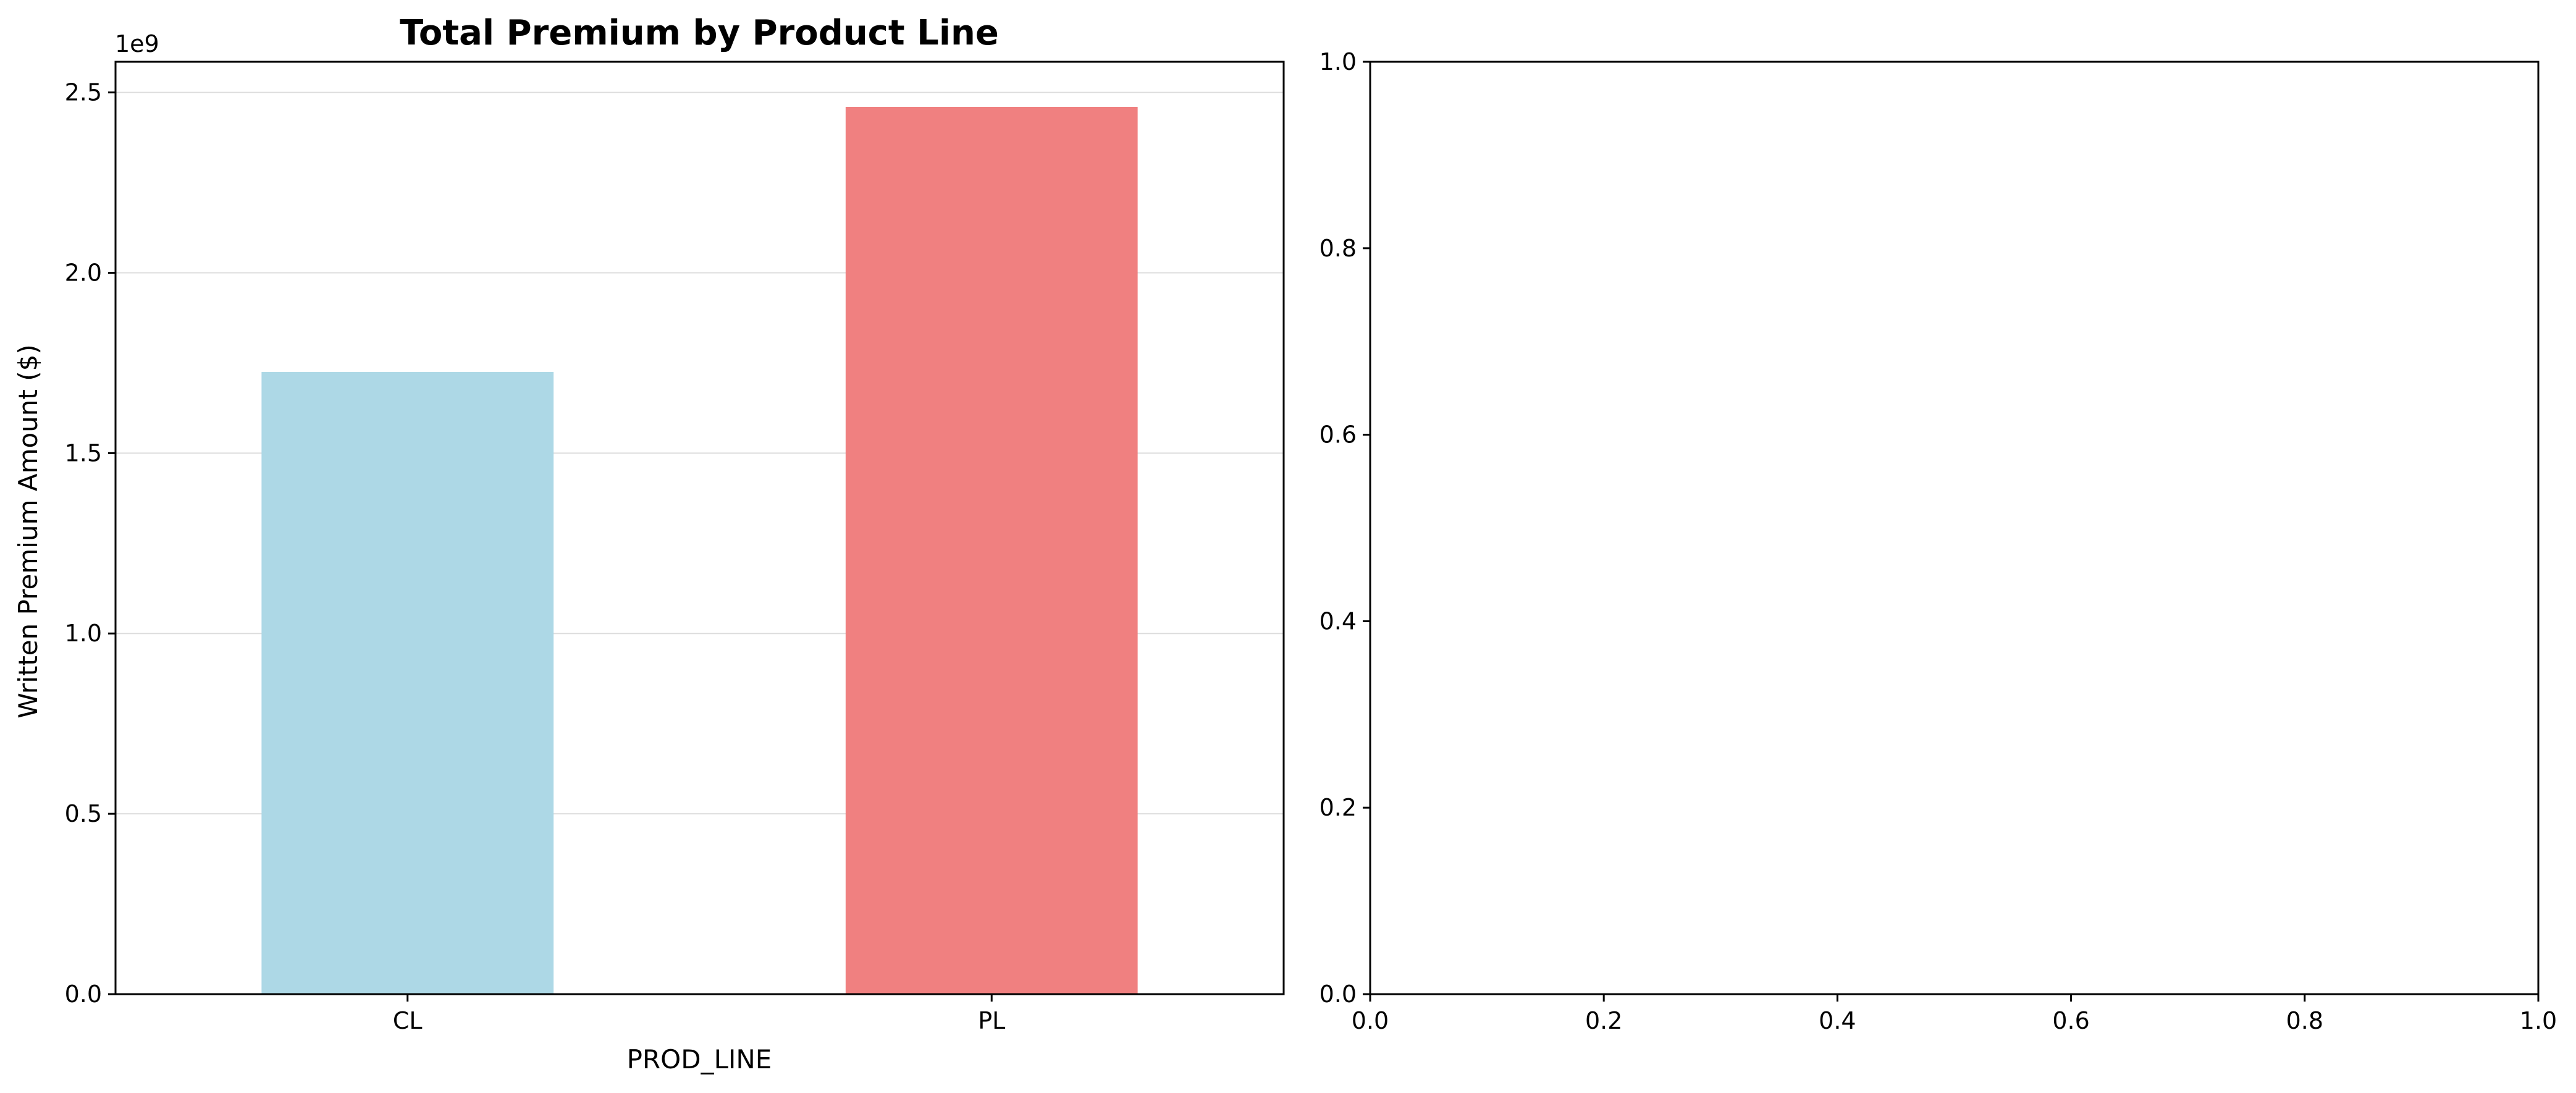 This screenshot has height=1093, width=2576. Describe the element at coordinates (1370, 1021) in the screenshot. I see `right-x-tick-label: 0.0` at that location.